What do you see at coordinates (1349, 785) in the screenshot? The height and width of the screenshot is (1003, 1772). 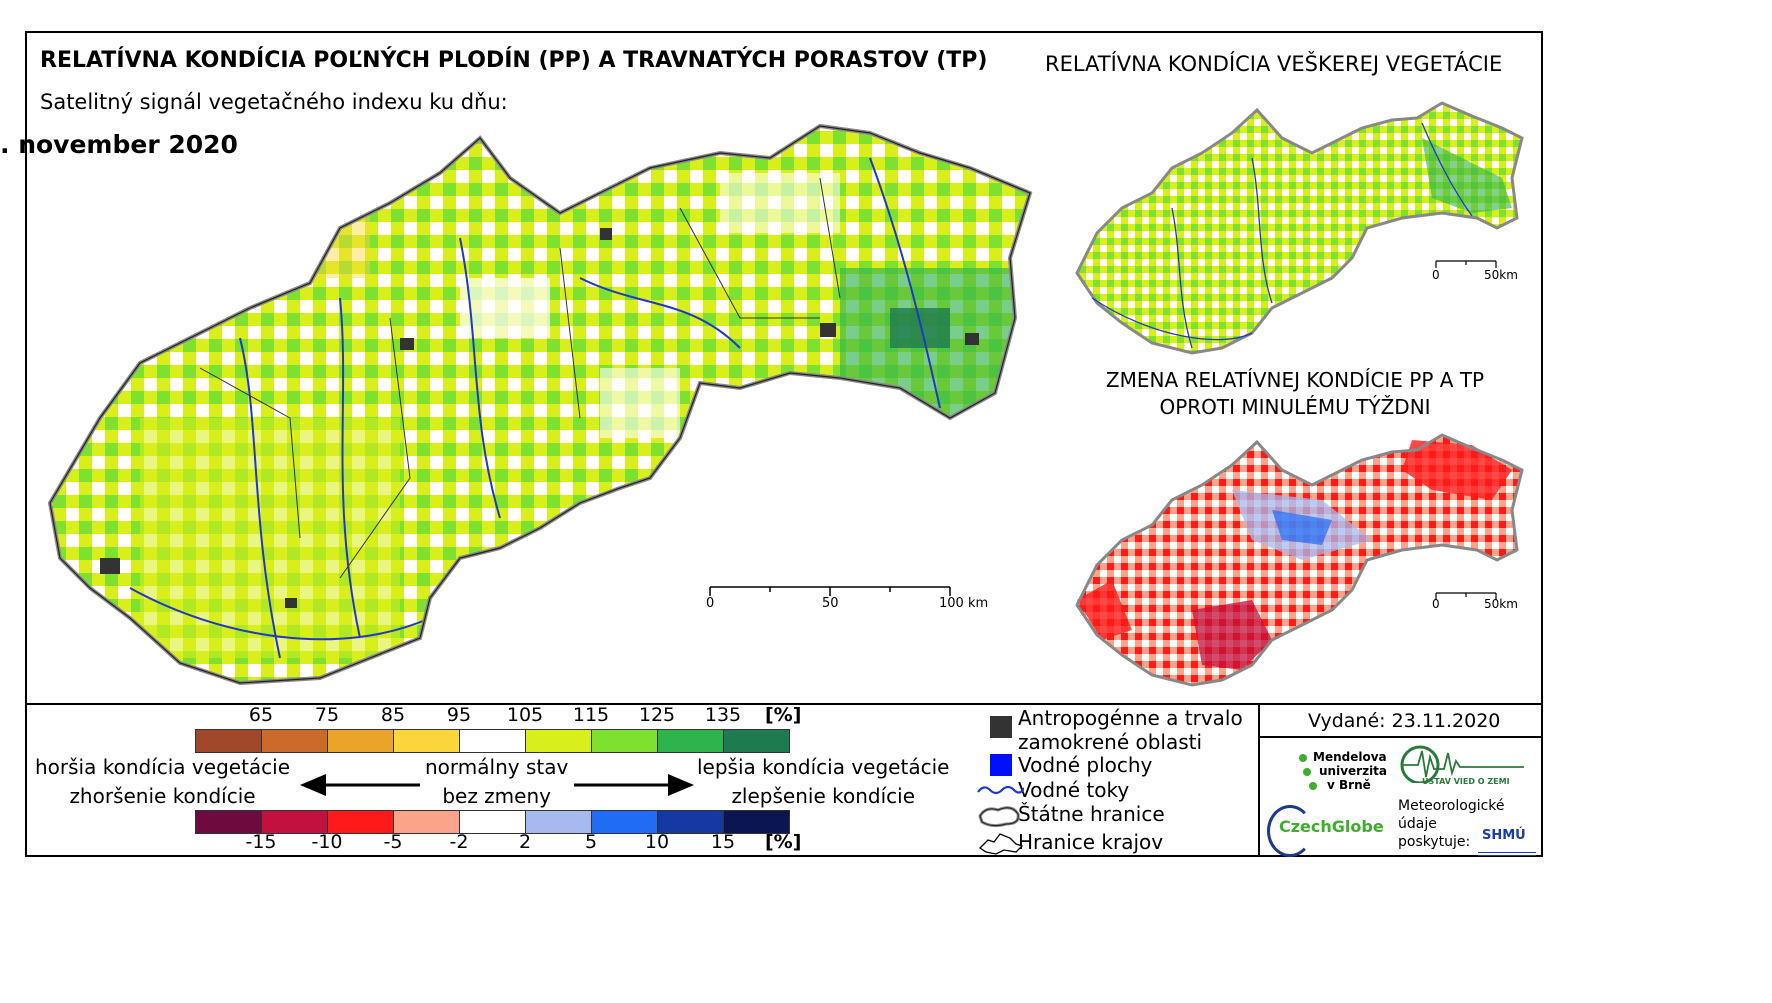 I see `mendel-name-3: v Brně` at bounding box center [1349, 785].